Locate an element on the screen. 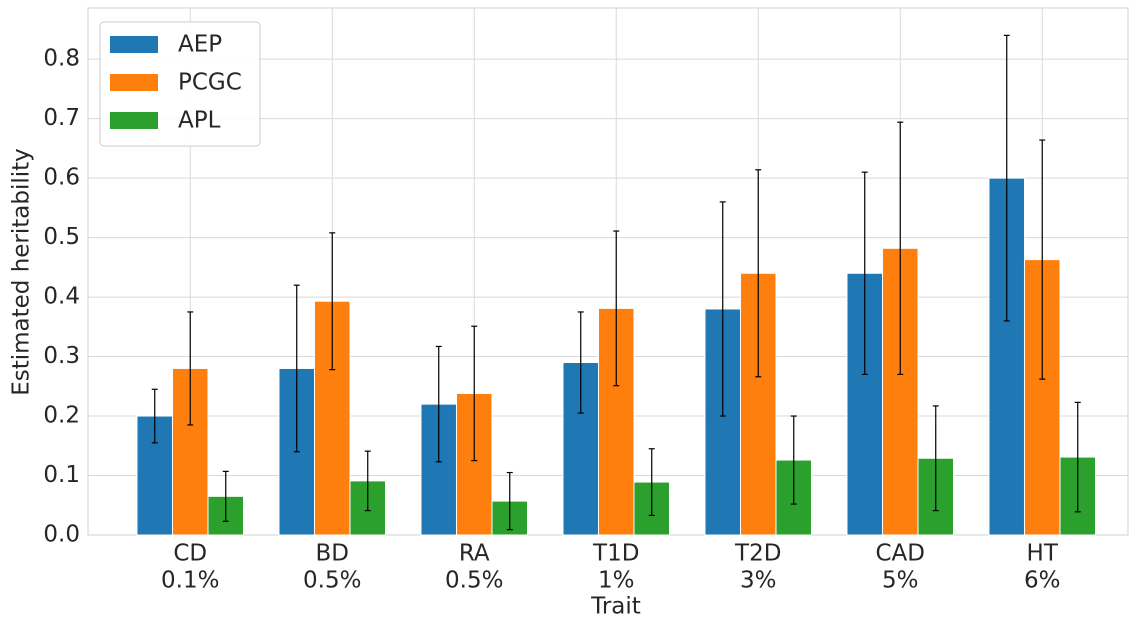 The height and width of the screenshot is (623, 1138). y-tick-label: 0.6 is located at coordinates (61, 178).